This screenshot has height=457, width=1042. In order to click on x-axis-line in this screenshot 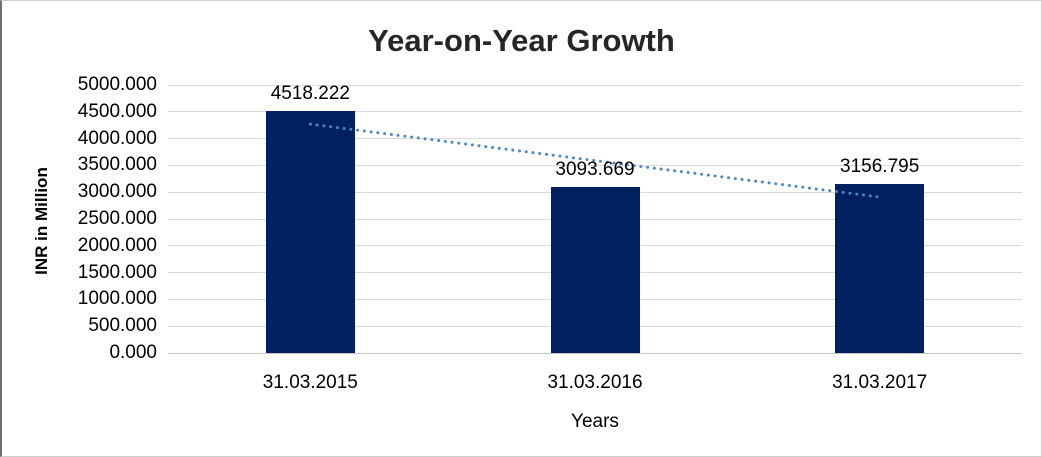, I will do `click(595, 353)`.